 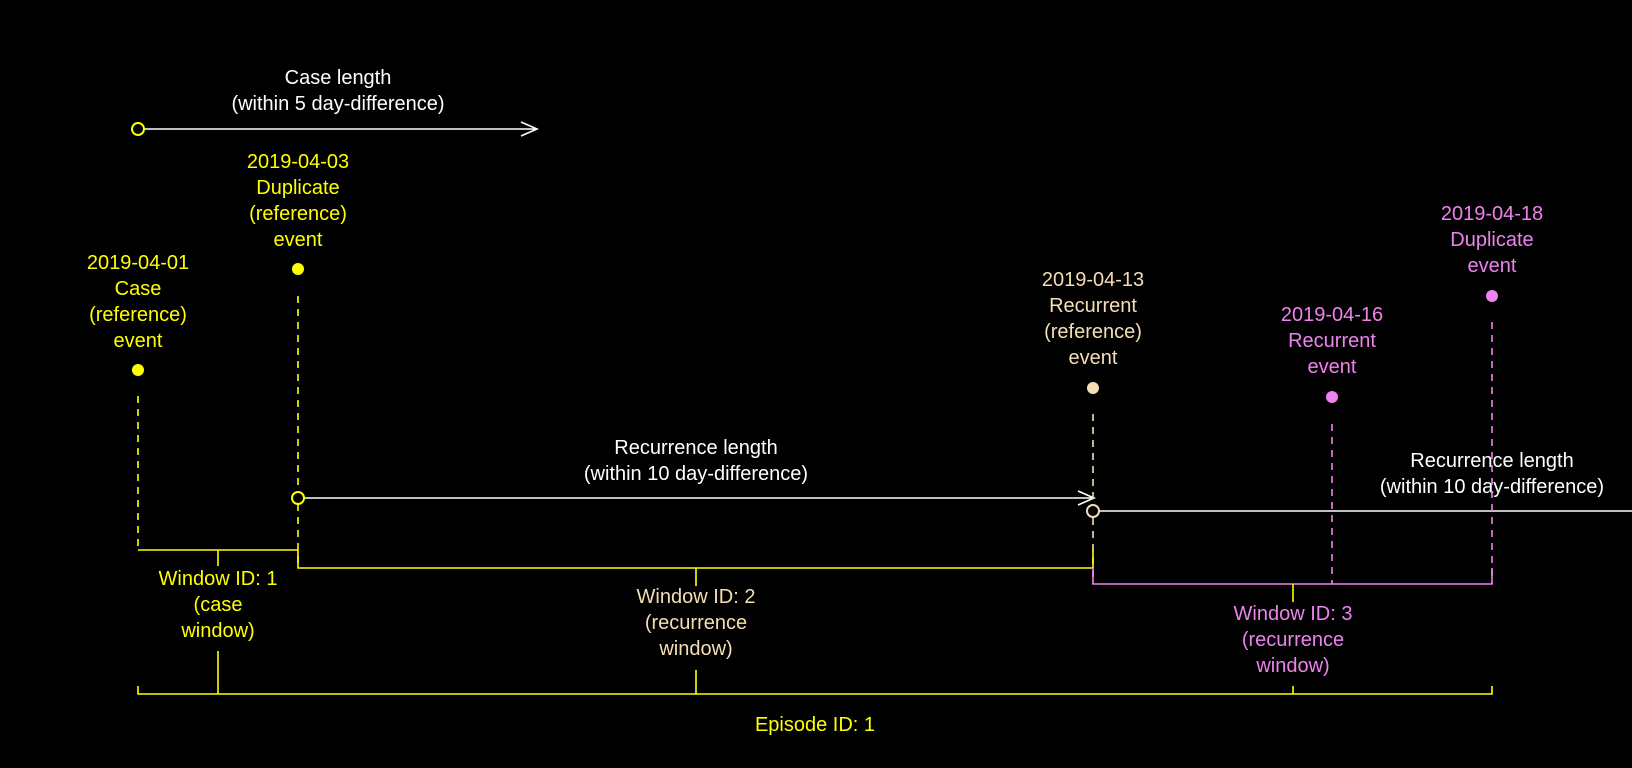 I want to click on case-length-subtitle: (within 5 day-difference), so click(x=337, y=104).